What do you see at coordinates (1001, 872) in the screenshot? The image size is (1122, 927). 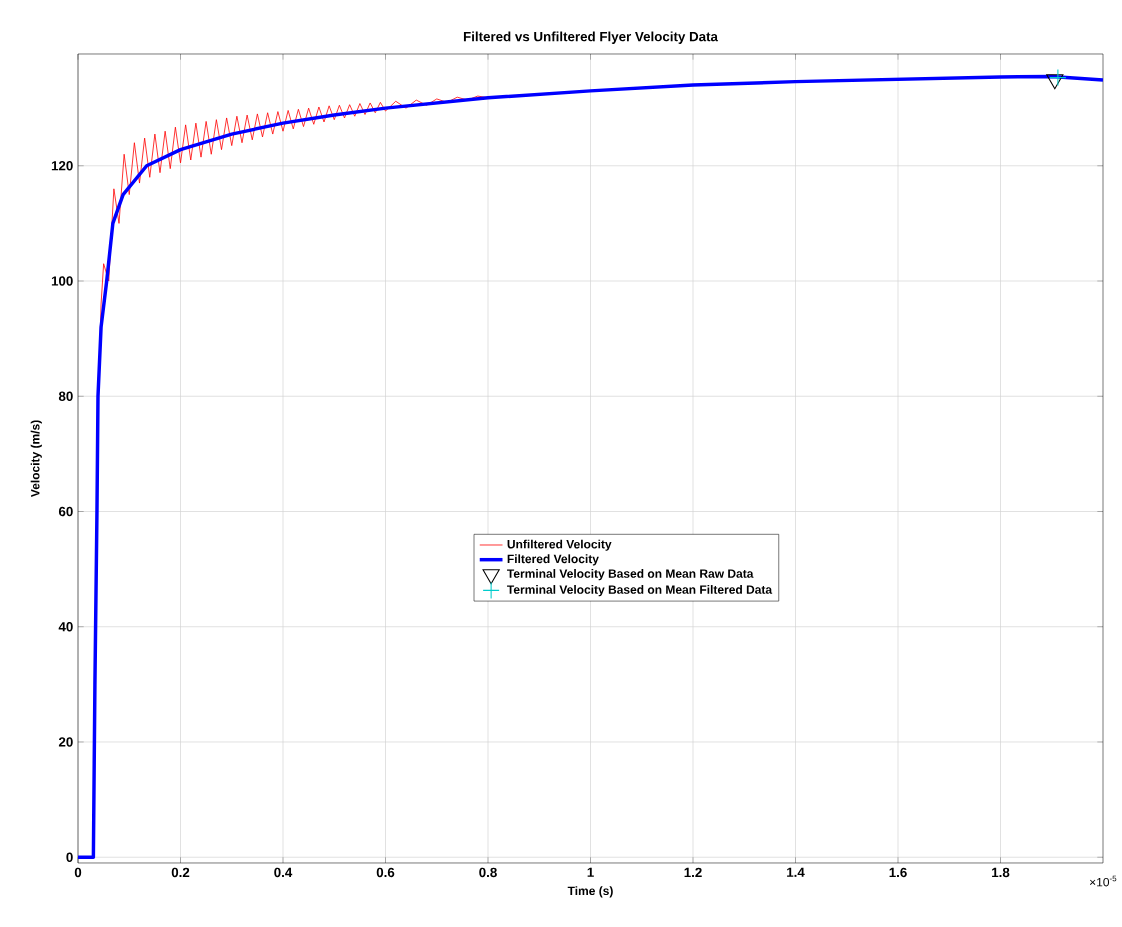 I see `x-tick-label: 1.8` at bounding box center [1001, 872].